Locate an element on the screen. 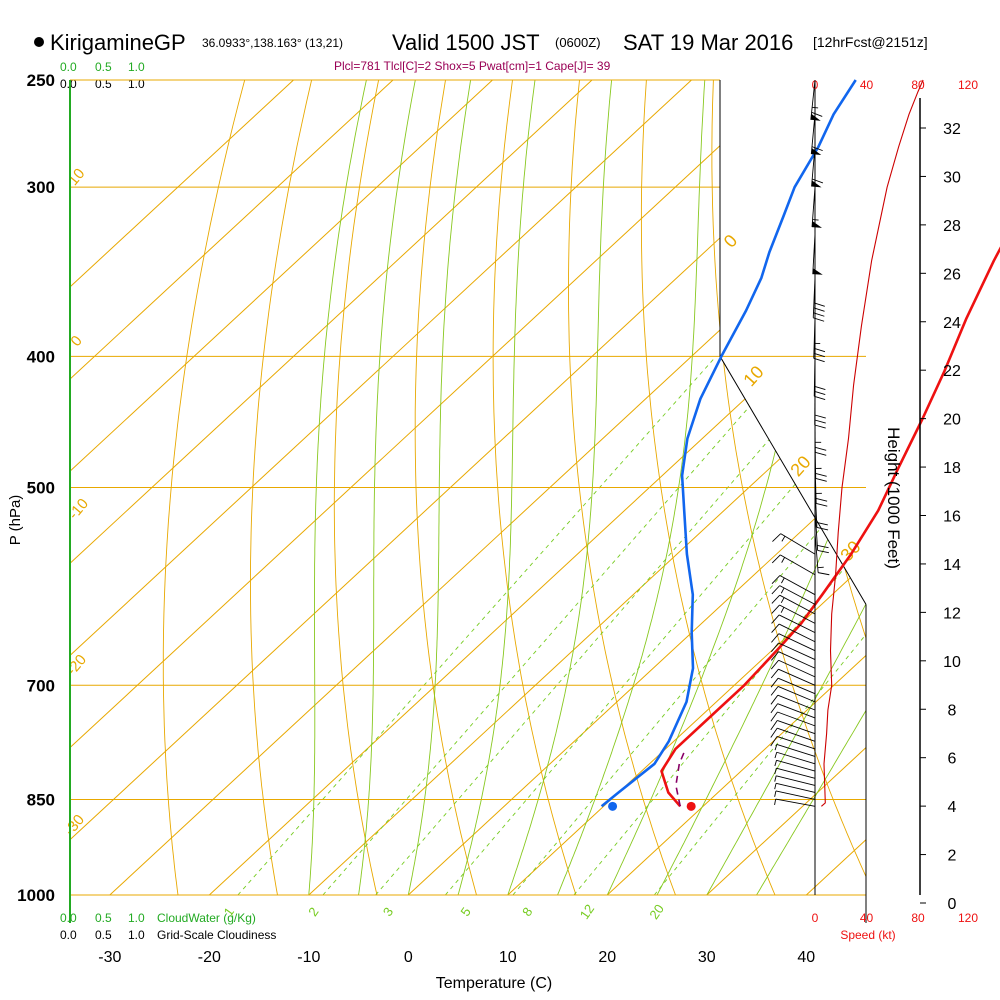 The image size is (1000, 1000). height-axis-title: Height (1000 Feet) is located at coordinates (893, 498).